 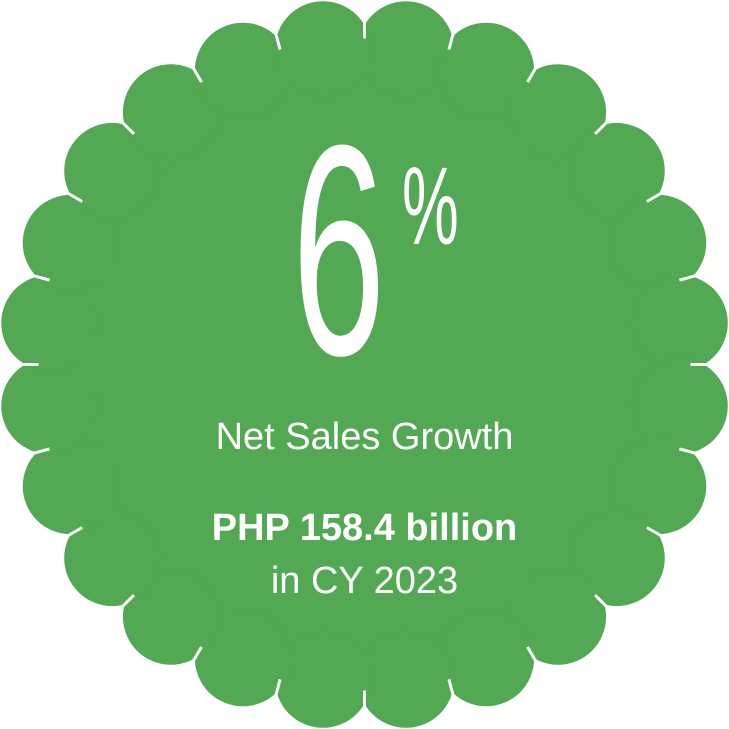 I want to click on percent-sign: %, so click(x=430, y=206).